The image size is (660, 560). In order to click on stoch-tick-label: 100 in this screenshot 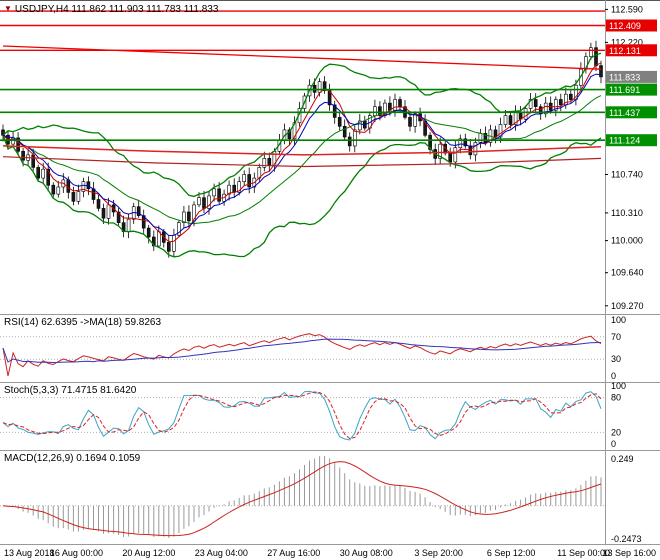, I will do `click(618, 386)`.